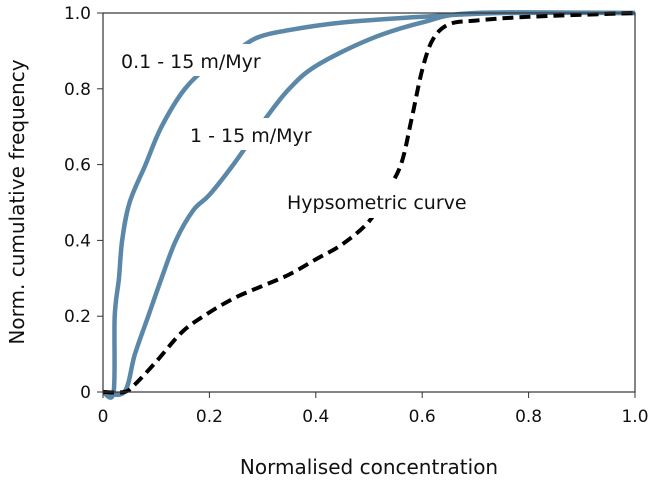 The width and height of the screenshot is (650, 486). I want to click on x-axis-label: Normalised concentration, so click(369, 467).